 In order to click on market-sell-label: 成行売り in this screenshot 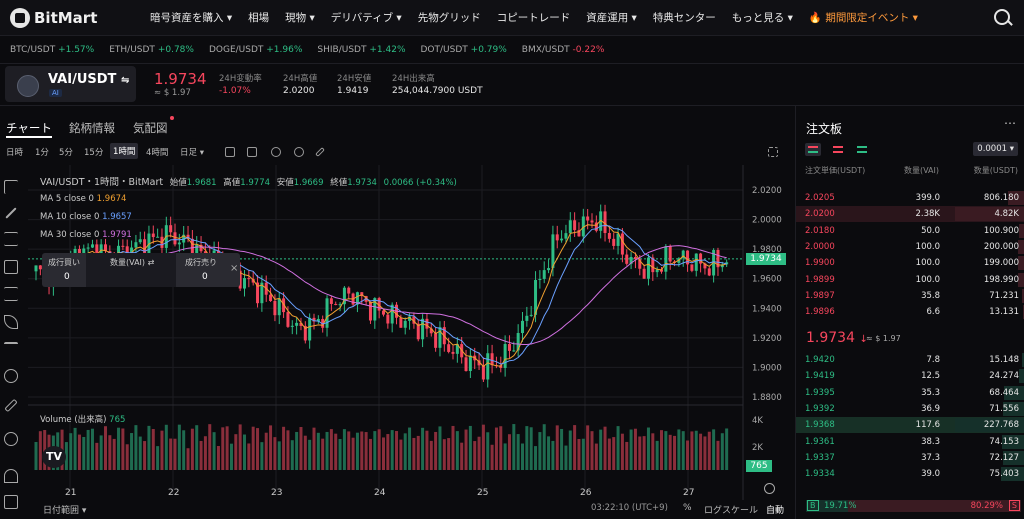, I will do `click(201, 262)`.